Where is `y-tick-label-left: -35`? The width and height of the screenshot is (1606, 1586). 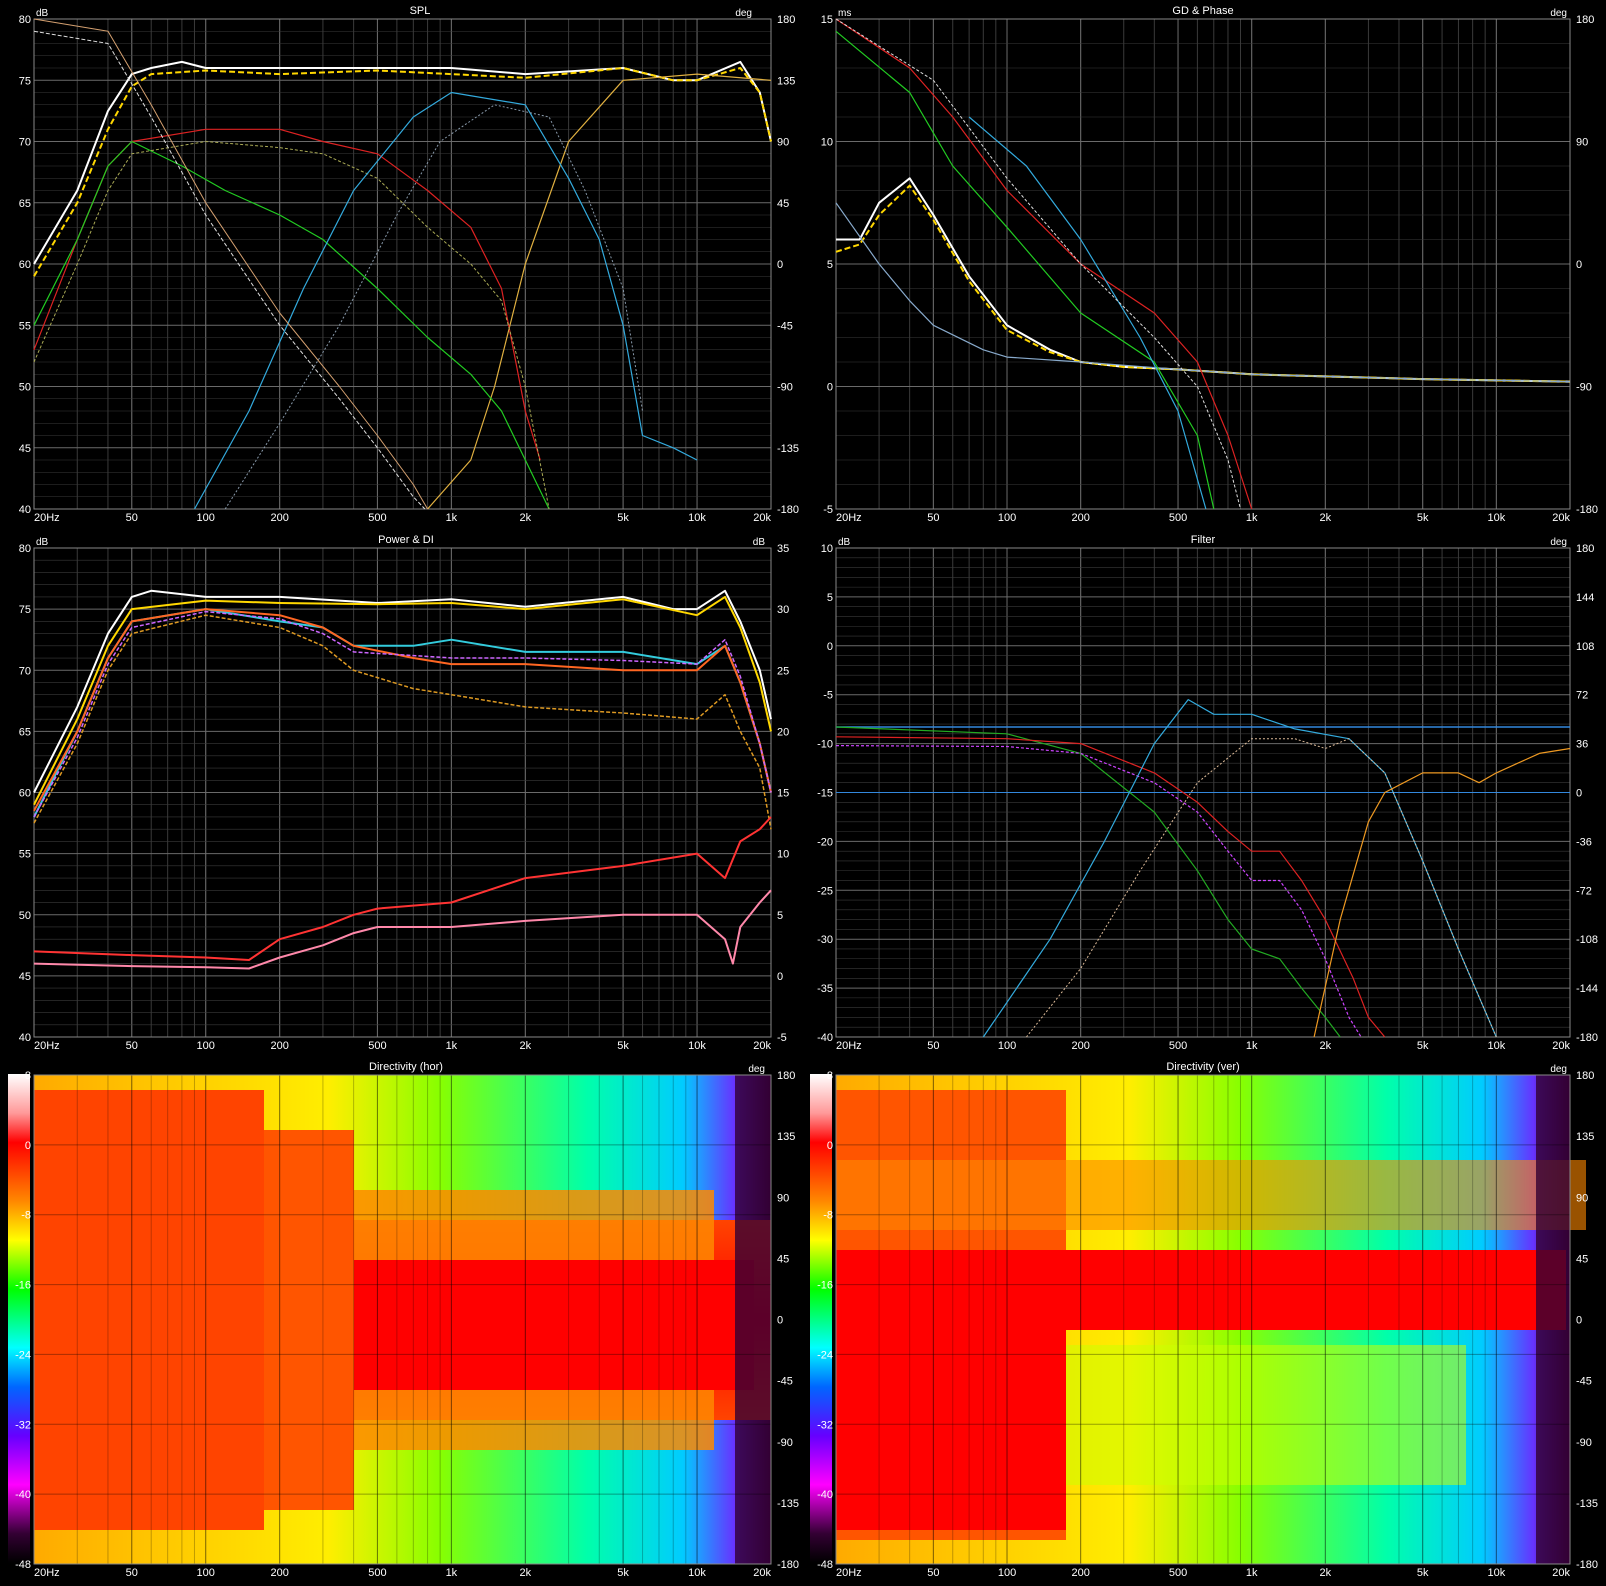
y-tick-label-left: -35 is located at coordinates (825, 989).